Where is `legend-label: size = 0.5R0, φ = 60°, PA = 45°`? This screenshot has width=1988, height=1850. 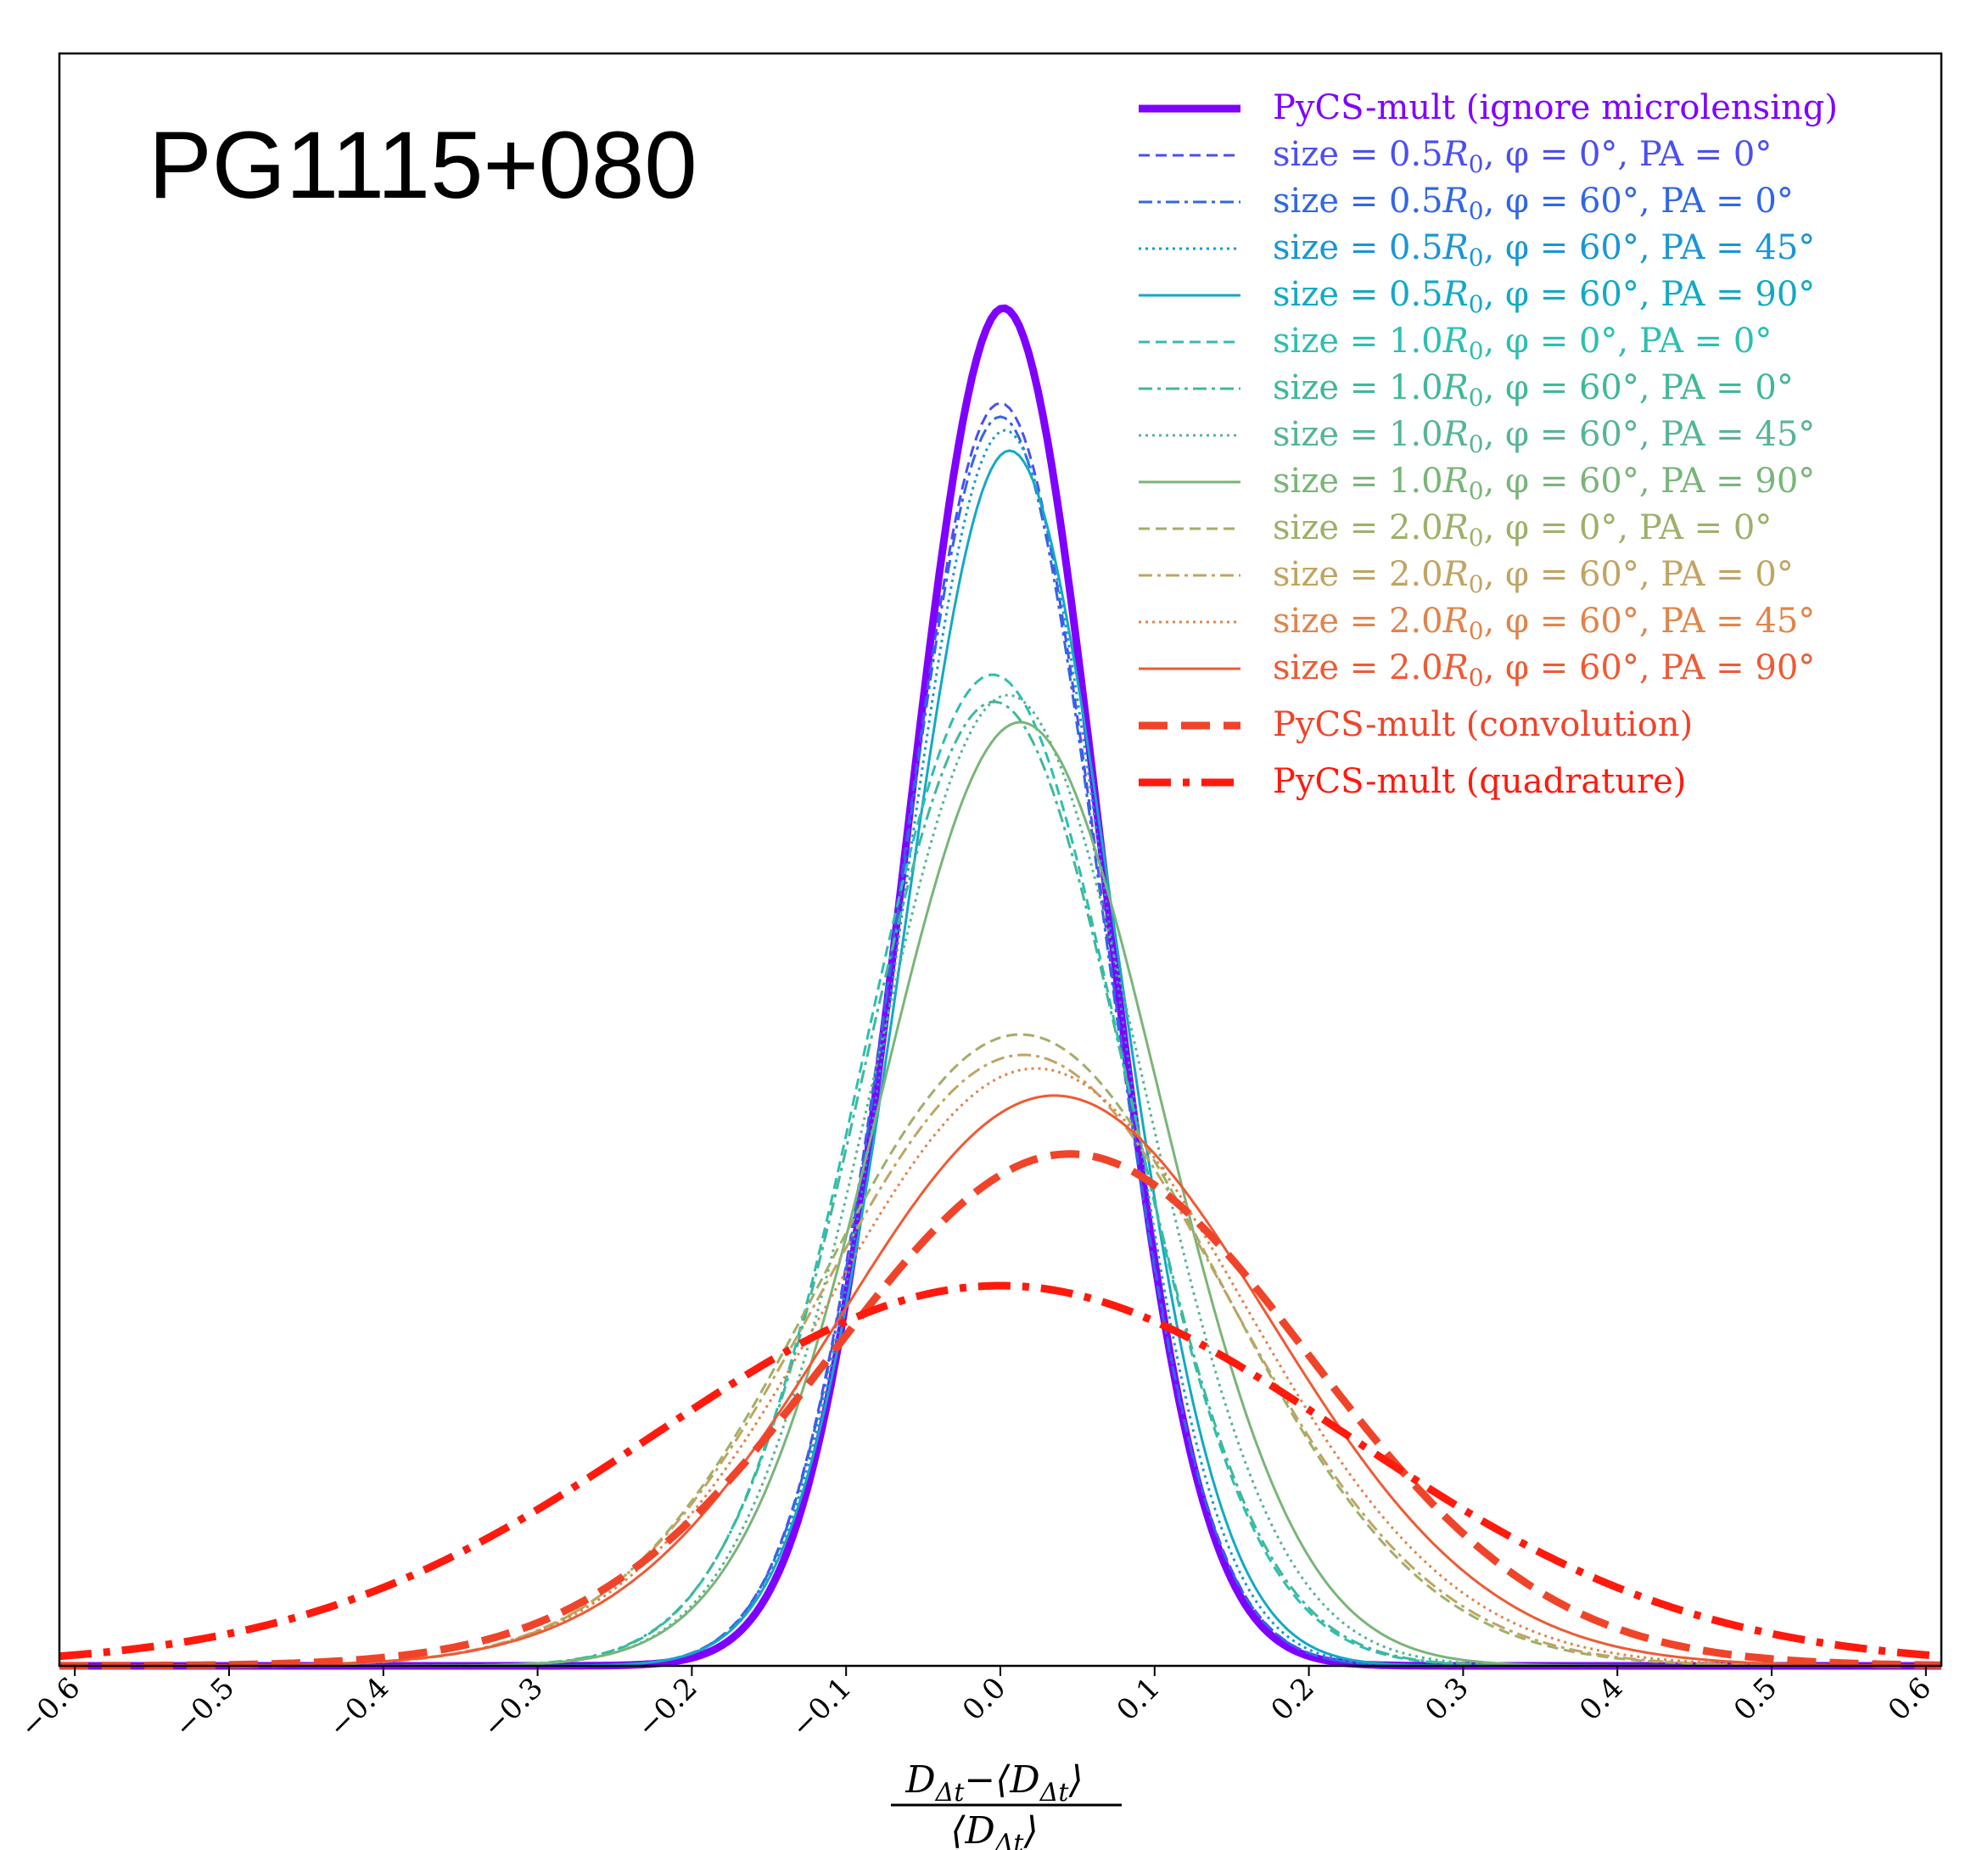
legend-label: size = 0.5R0, φ = 60°, PA = 45° is located at coordinates (1544, 250).